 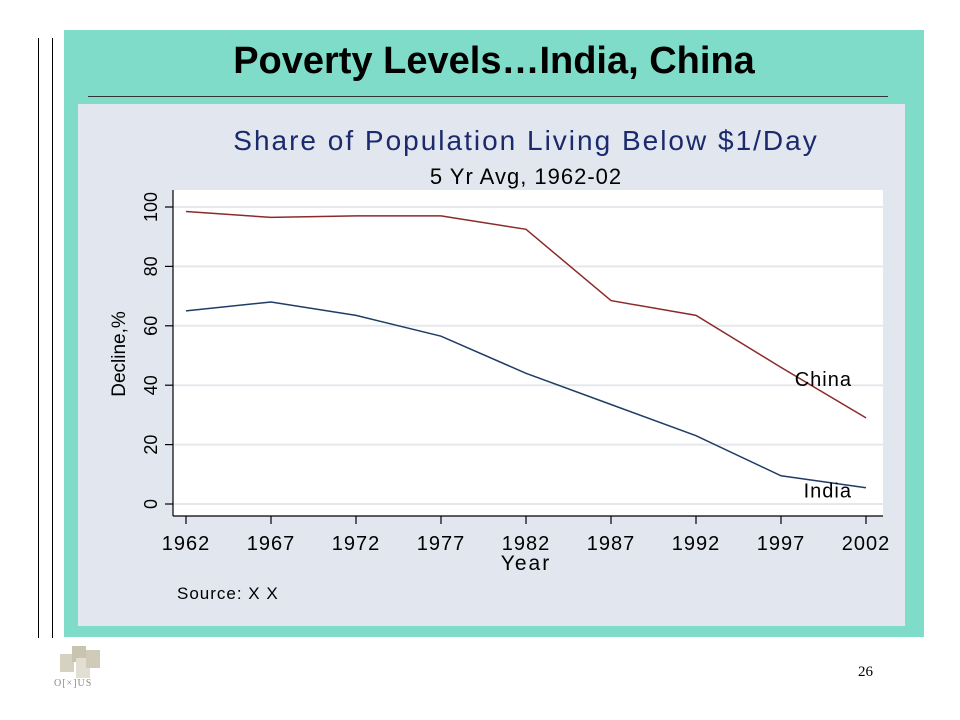 What do you see at coordinates (611, 544) in the screenshot?
I see `x-tick-label: 1987` at bounding box center [611, 544].